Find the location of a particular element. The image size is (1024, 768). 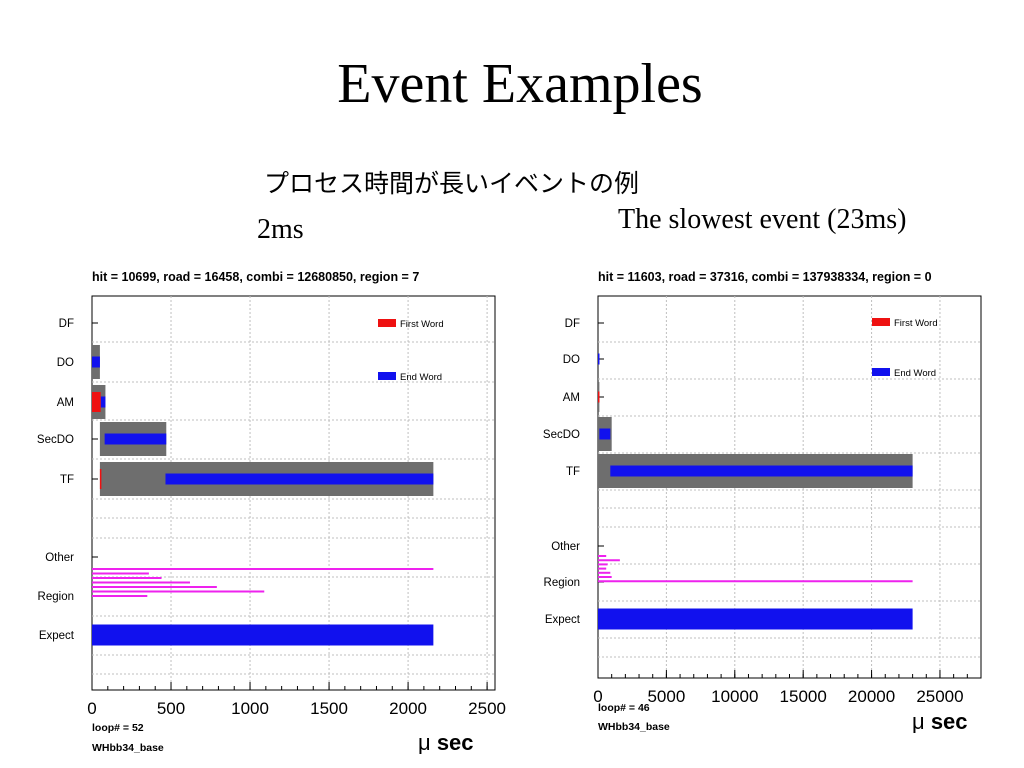

x-tick-label: 2500 is located at coordinates (487, 708).